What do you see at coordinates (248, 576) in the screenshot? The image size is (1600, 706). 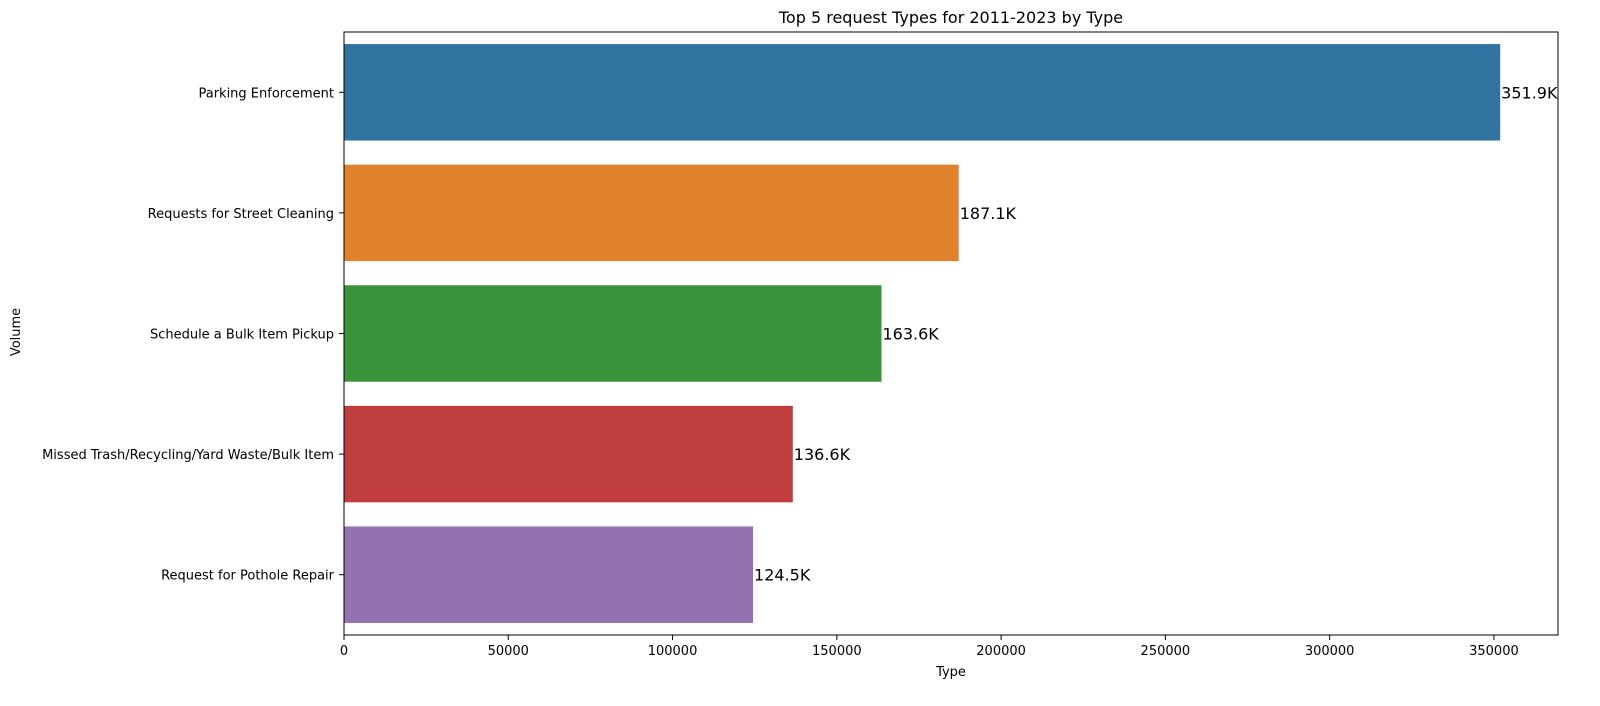 I see `y-tick-label: Request for Pothole Repair` at bounding box center [248, 576].